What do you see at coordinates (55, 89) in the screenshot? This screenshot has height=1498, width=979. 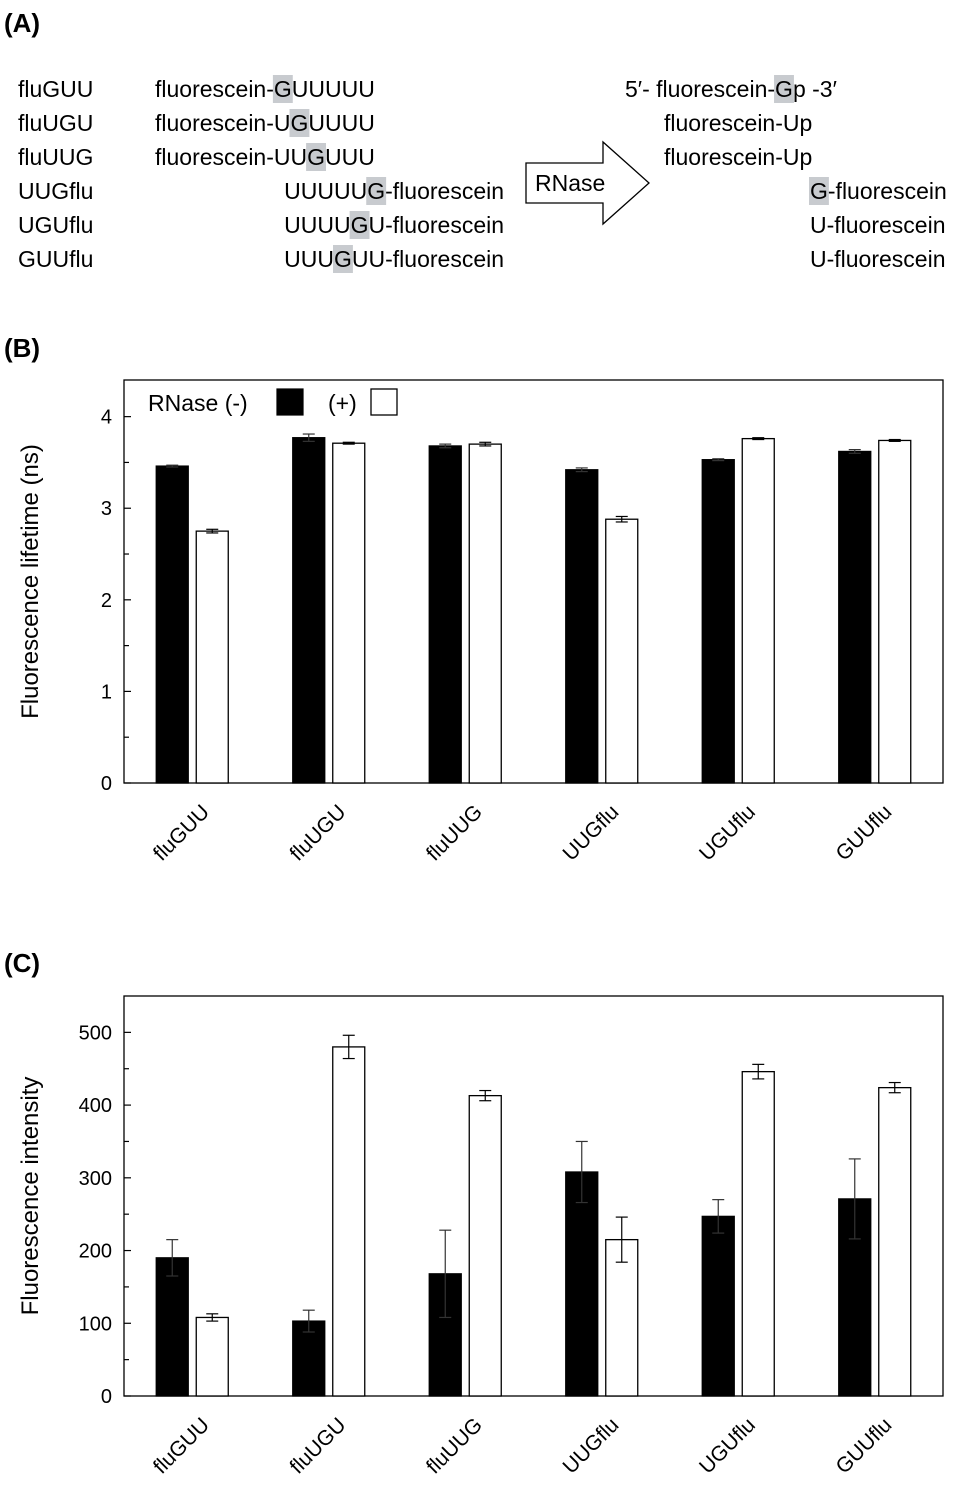 I see `construct-name: fluGUU` at bounding box center [55, 89].